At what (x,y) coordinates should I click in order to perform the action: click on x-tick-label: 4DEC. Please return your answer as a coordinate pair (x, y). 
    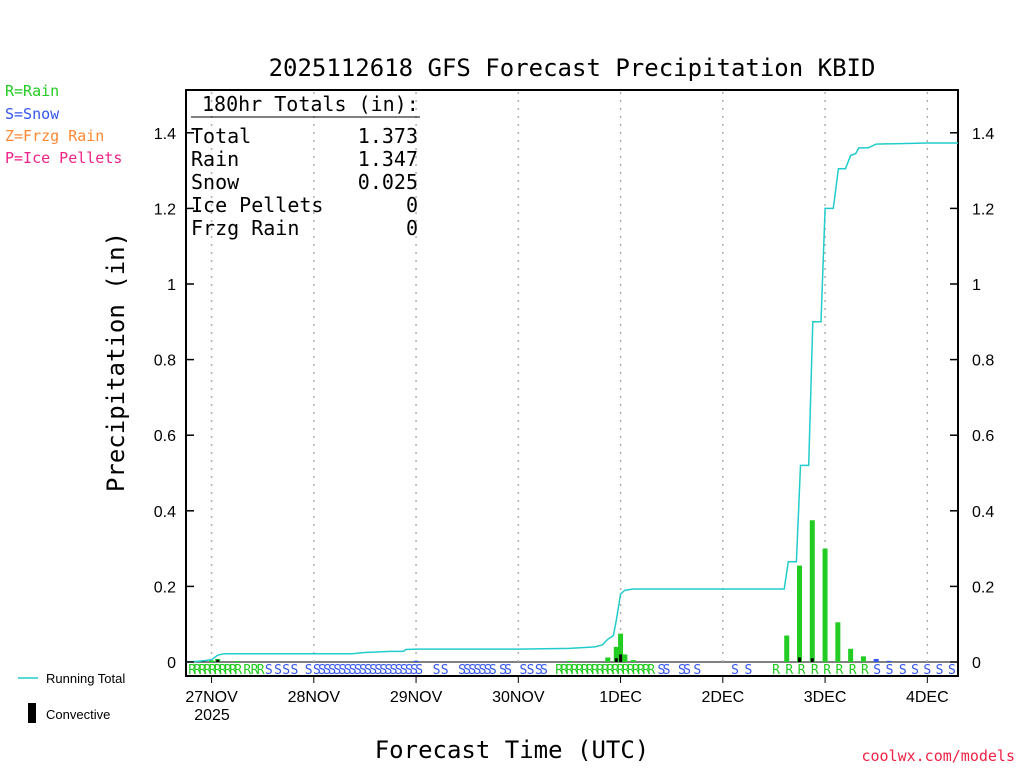
    Looking at the image, I should click on (927, 697).